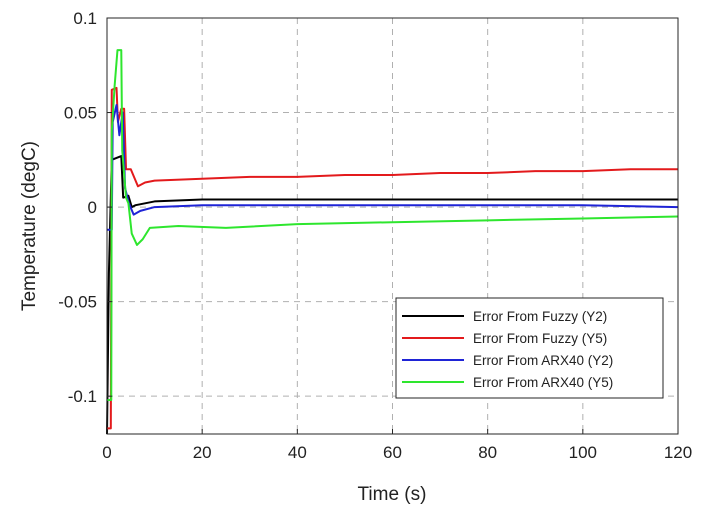 Image resolution: width=704 pixels, height=512 pixels. I want to click on x-tick-label: 60, so click(392, 452).